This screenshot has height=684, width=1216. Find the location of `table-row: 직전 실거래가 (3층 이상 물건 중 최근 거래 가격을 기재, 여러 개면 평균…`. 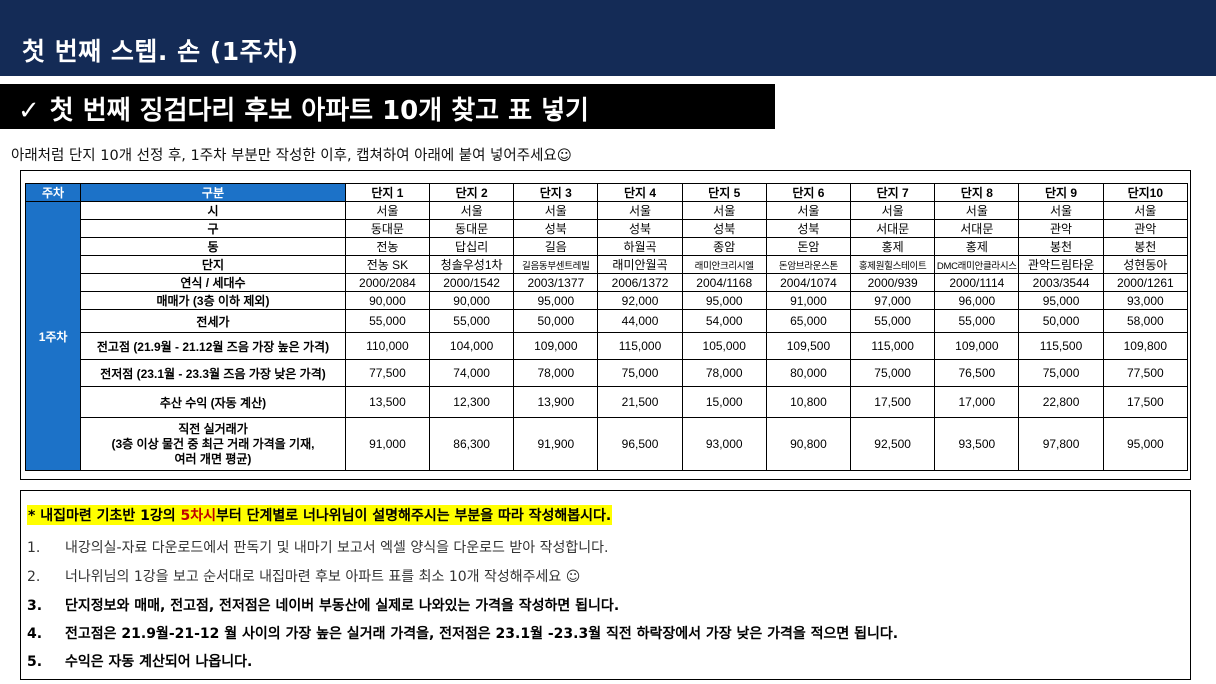

table-row: 직전 실거래가 (3층 이상 물건 중 최근 거래 가격을 기재, 여러 개면 평균… is located at coordinates (607, 444).